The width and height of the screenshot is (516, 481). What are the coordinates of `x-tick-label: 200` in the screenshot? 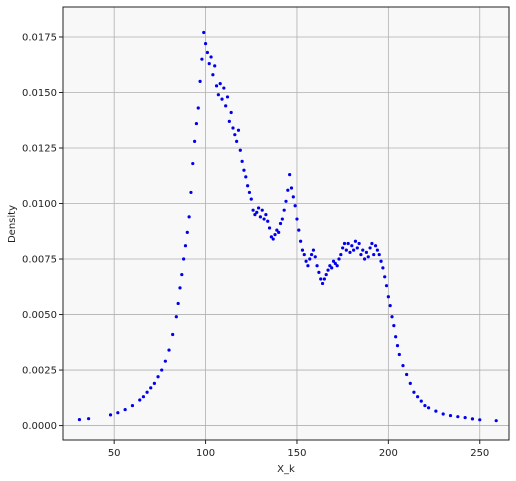 It's located at (388, 453).